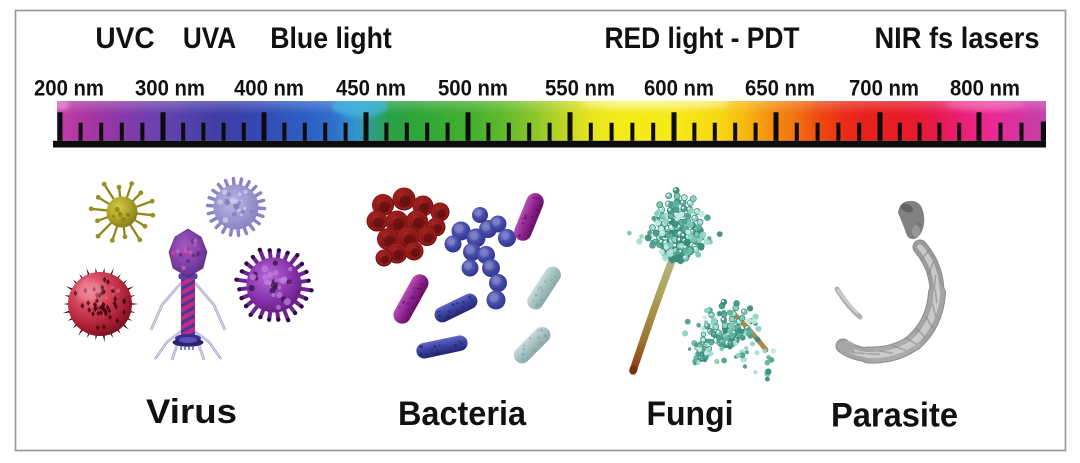 The image size is (1080, 463). I want to click on svg-text: 650 nm, so click(780, 88).